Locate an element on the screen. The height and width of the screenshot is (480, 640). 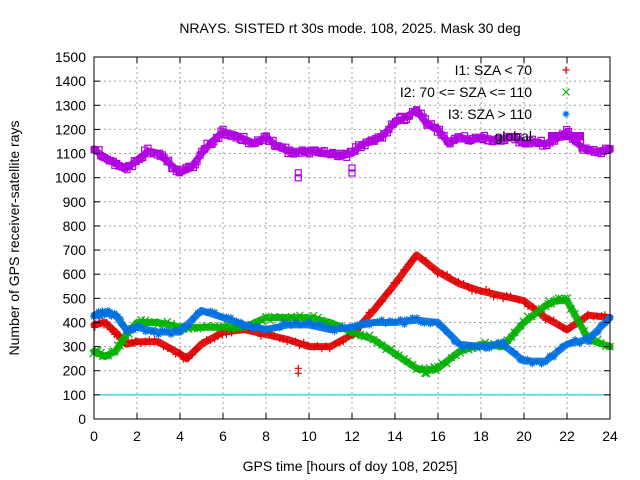
y-tick-label: 700 is located at coordinates (75, 250).